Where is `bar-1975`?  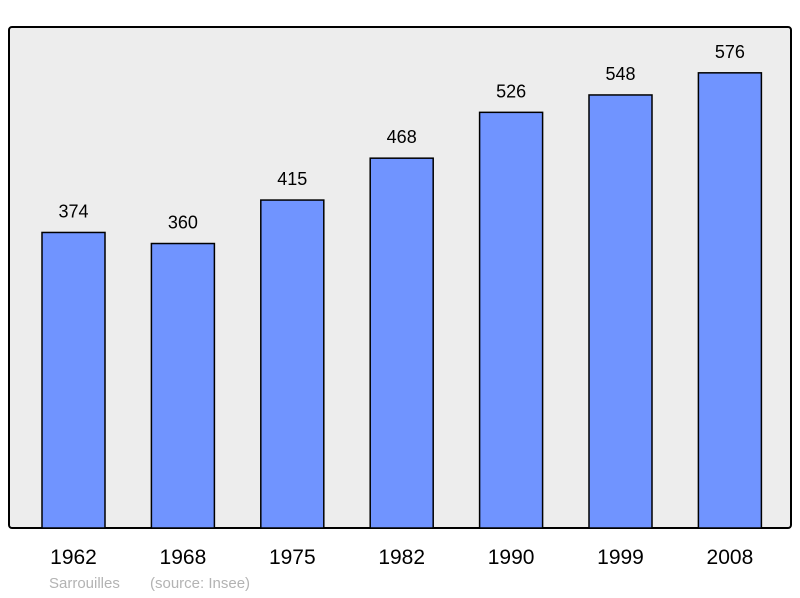 bar-1975 is located at coordinates (292, 364).